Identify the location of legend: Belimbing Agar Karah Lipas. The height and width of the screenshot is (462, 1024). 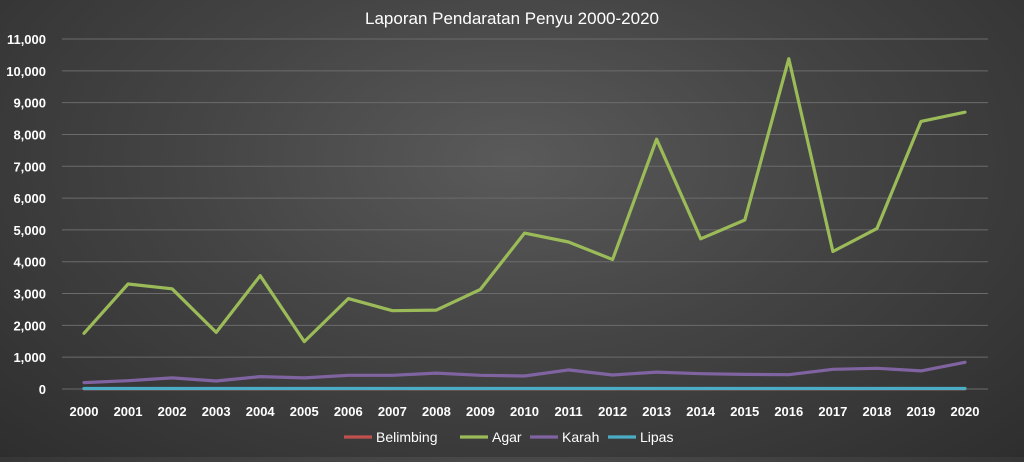
(508, 437).